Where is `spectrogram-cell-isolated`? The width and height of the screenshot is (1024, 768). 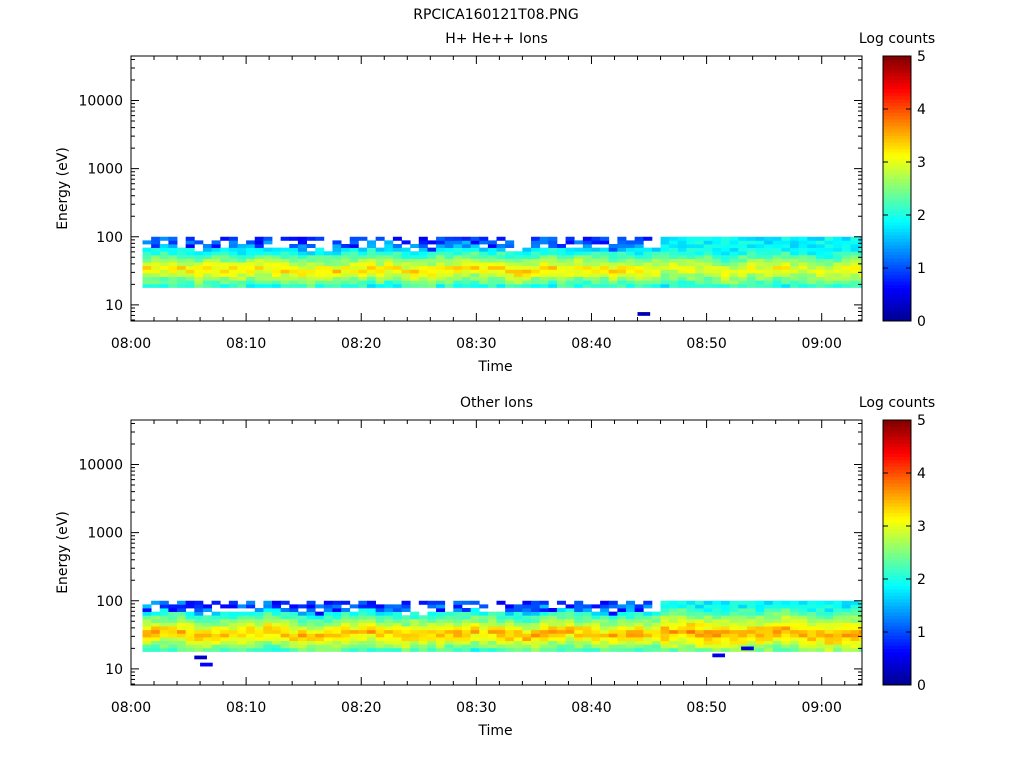 spectrogram-cell-isolated is located at coordinates (747, 648).